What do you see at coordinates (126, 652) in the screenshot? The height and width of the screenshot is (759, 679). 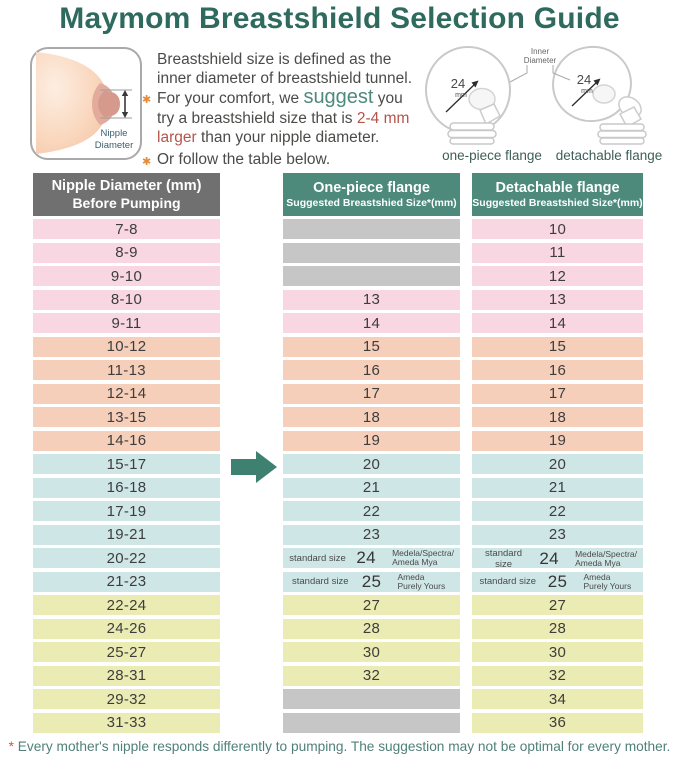 I see `nipple-range-cell: 25-27` at bounding box center [126, 652].